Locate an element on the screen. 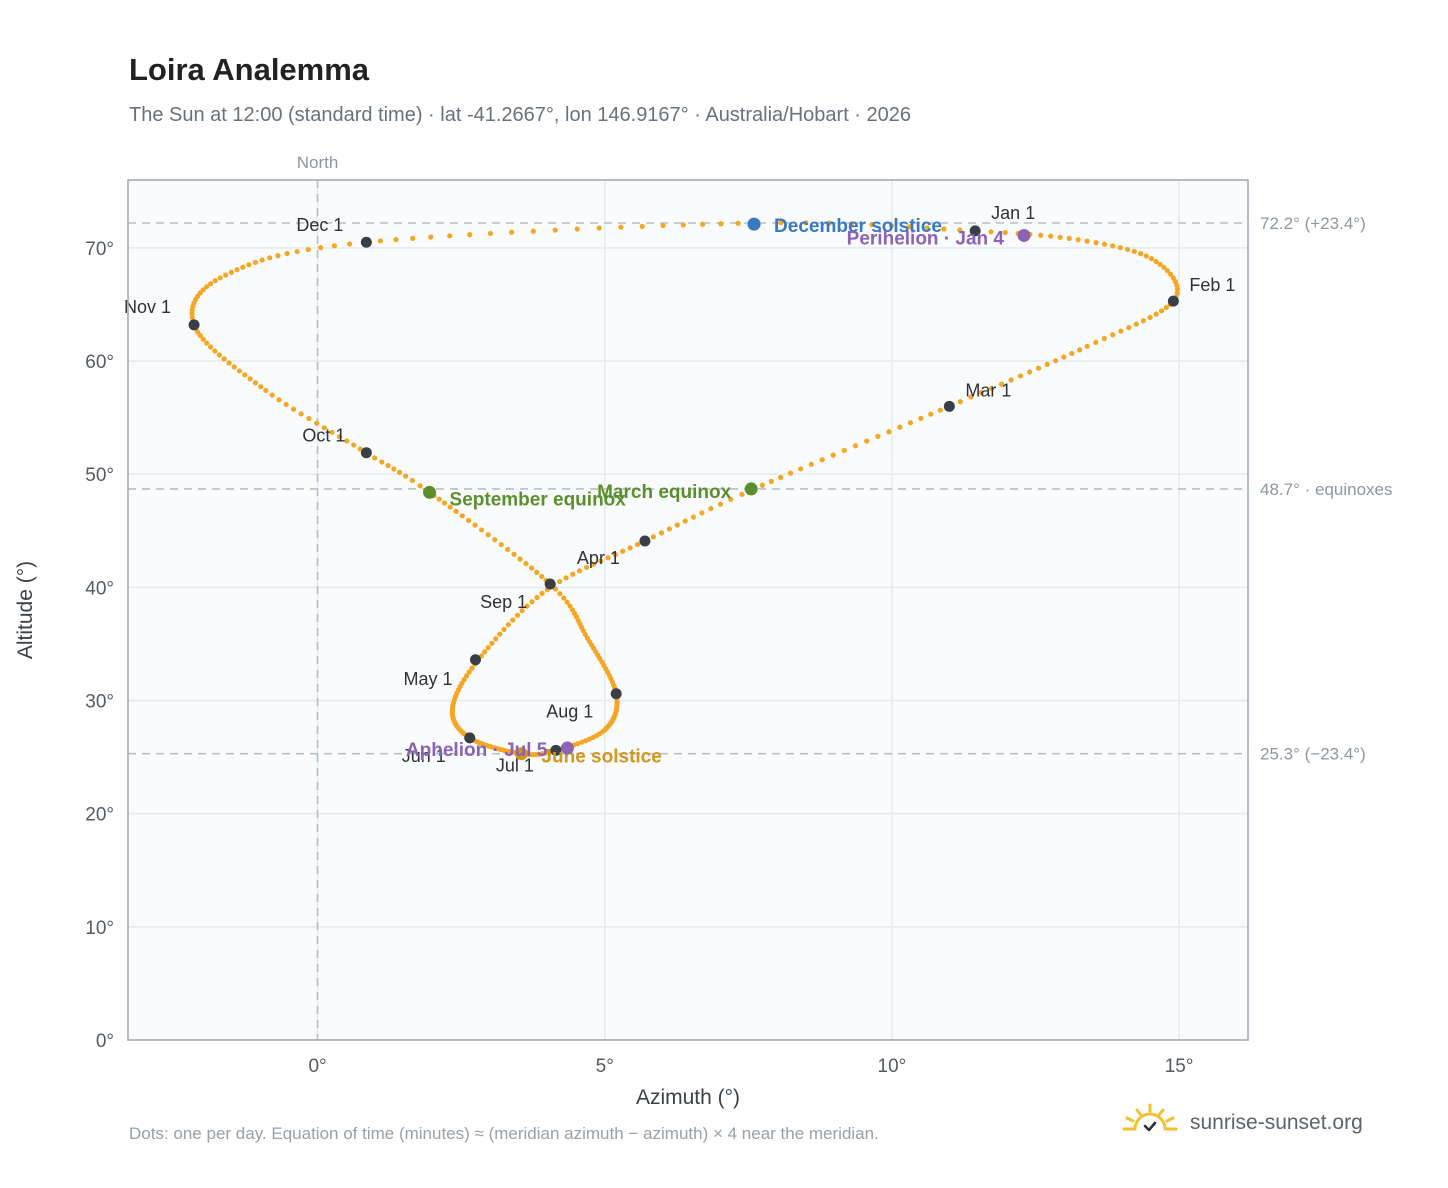 This screenshot has height=1188, width=1448. brand-name: sunrise-sunset.org is located at coordinates (1276, 1122).